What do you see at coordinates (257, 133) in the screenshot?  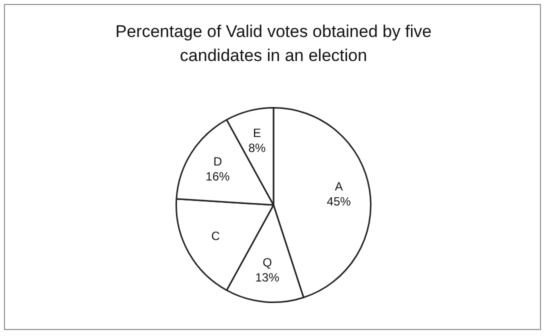 I see `slice-label: E` at bounding box center [257, 133].